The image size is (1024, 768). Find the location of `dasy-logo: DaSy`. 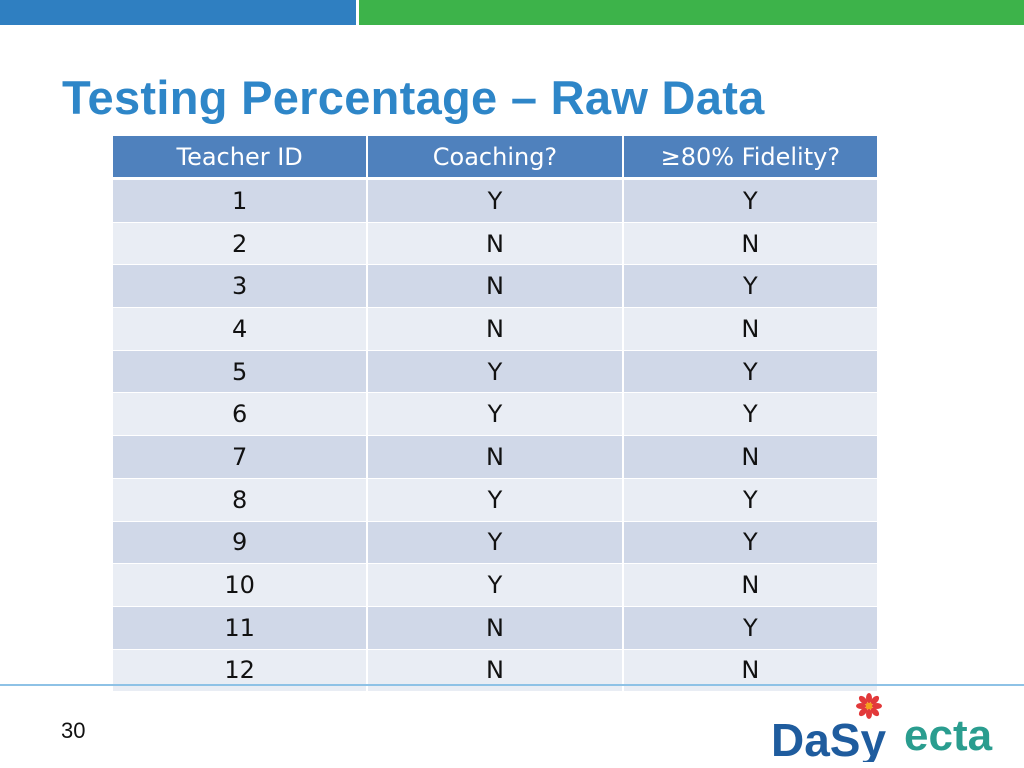

dasy-logo: DaSy is located at coordinates (828, 727).